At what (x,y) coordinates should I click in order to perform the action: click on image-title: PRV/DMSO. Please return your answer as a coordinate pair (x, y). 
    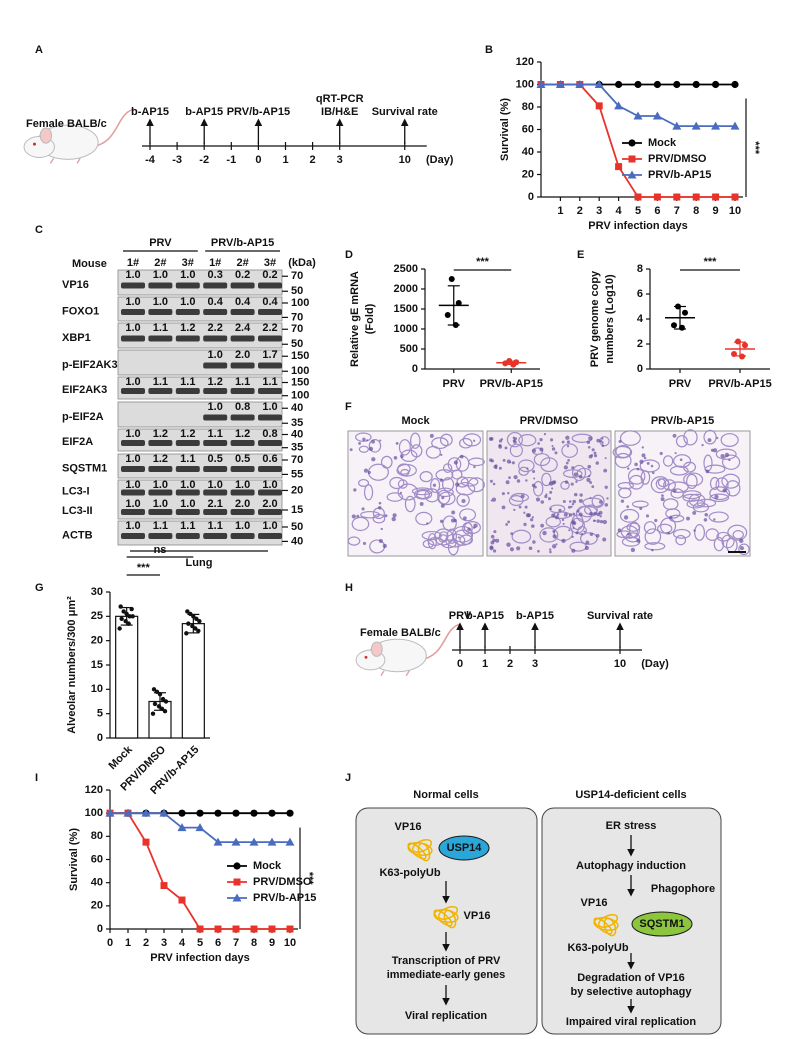
    Looking at the image, I should click on (549, 421).